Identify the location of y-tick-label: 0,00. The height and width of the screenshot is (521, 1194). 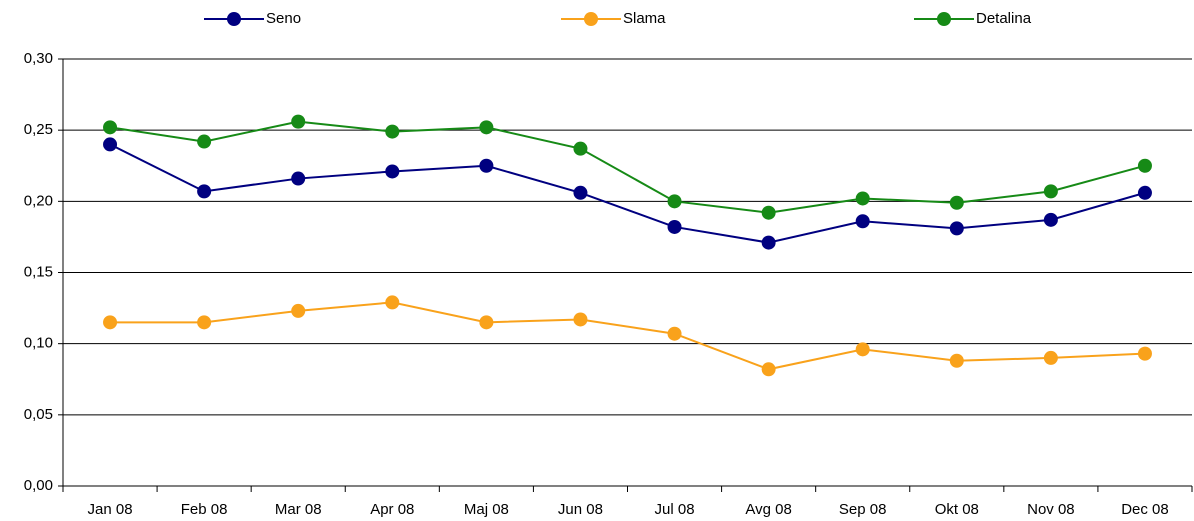
(38, 485).